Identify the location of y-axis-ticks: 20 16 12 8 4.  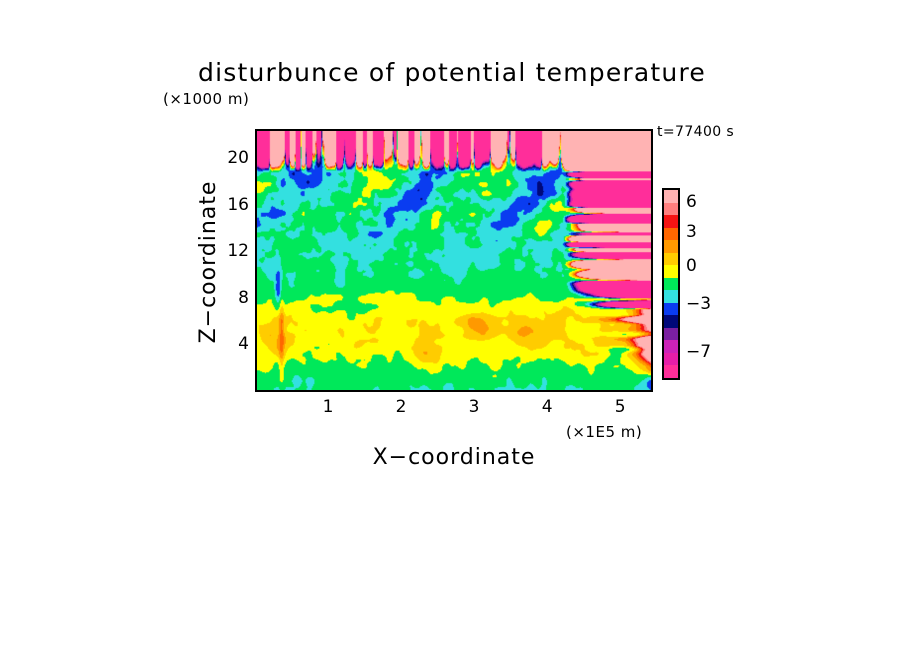
(217, 260).